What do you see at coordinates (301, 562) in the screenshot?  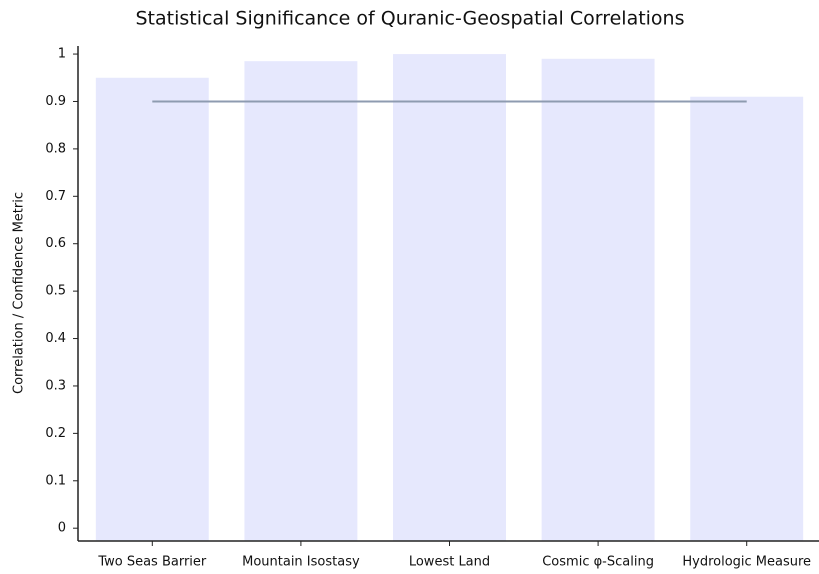 I see `x-tick-label: Mountain Isostasy` at bounding box center [301, 562].